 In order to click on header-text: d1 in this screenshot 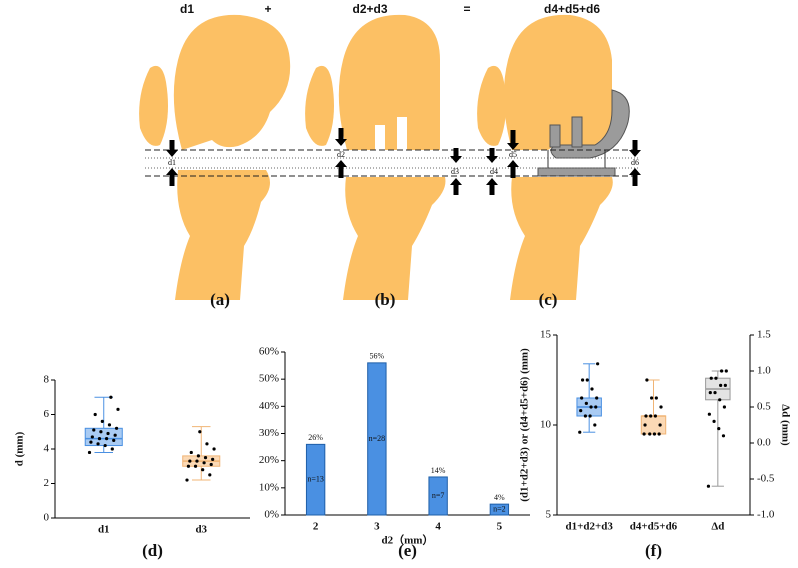, I will do `click(187, 9)`.